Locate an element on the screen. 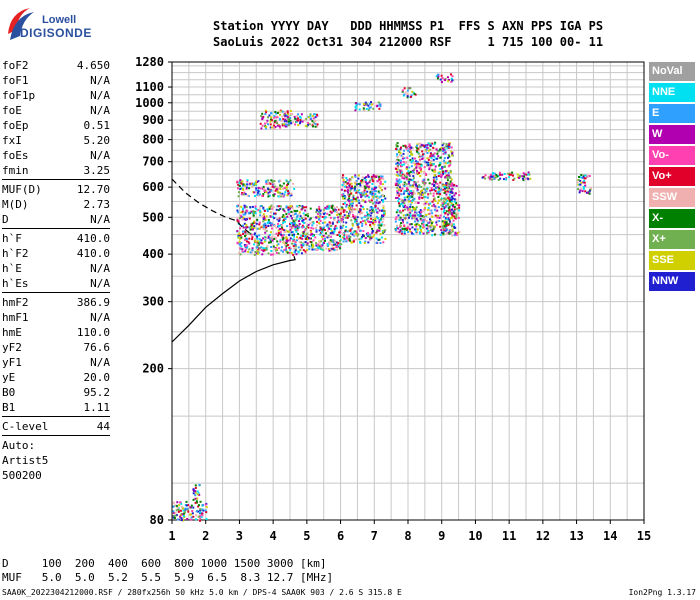 The image size is (700, 600). x-tick-label: 3 is located at coordinates (239, 536).